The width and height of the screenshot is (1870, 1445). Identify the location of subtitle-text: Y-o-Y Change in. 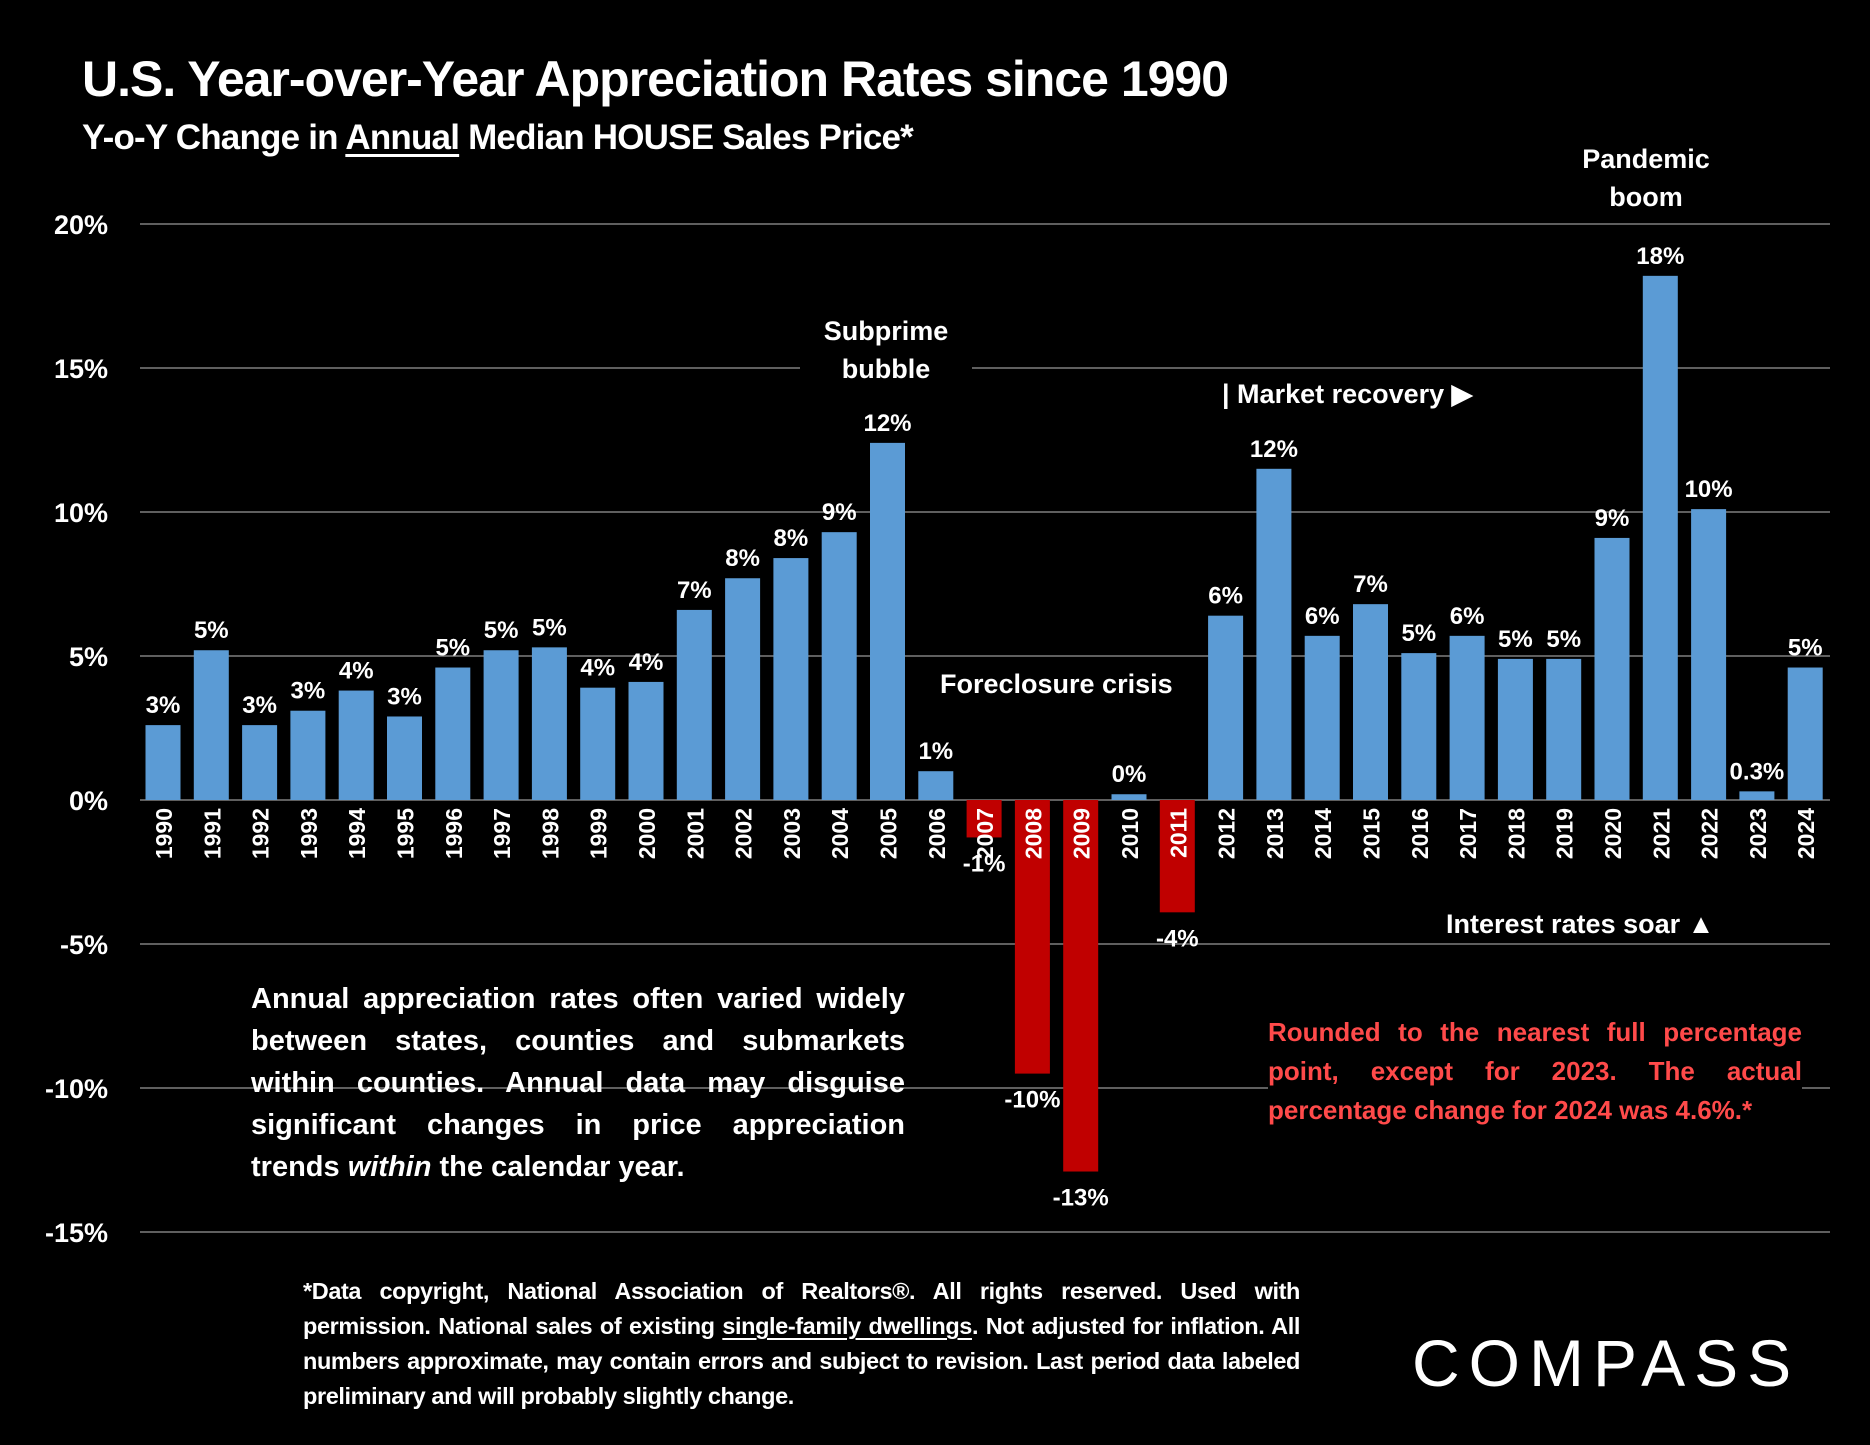
(214, 137).